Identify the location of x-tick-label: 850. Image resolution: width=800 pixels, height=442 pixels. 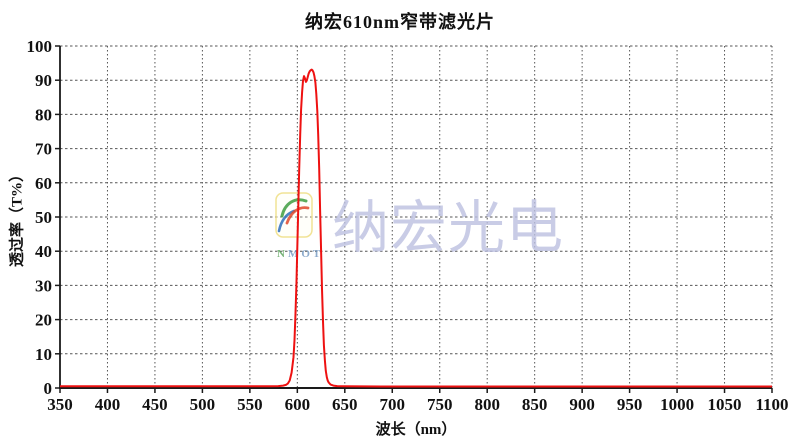
(535, 404).